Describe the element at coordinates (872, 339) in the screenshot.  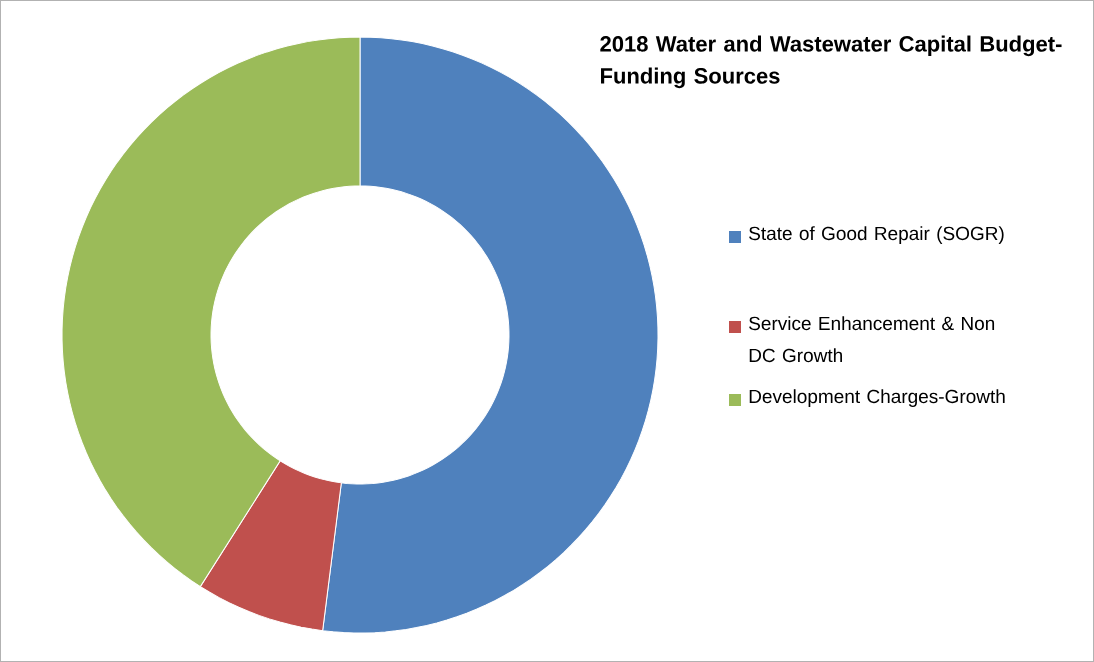
I see `legend-label: Service Enhancement & Non DC Growth` at that location.